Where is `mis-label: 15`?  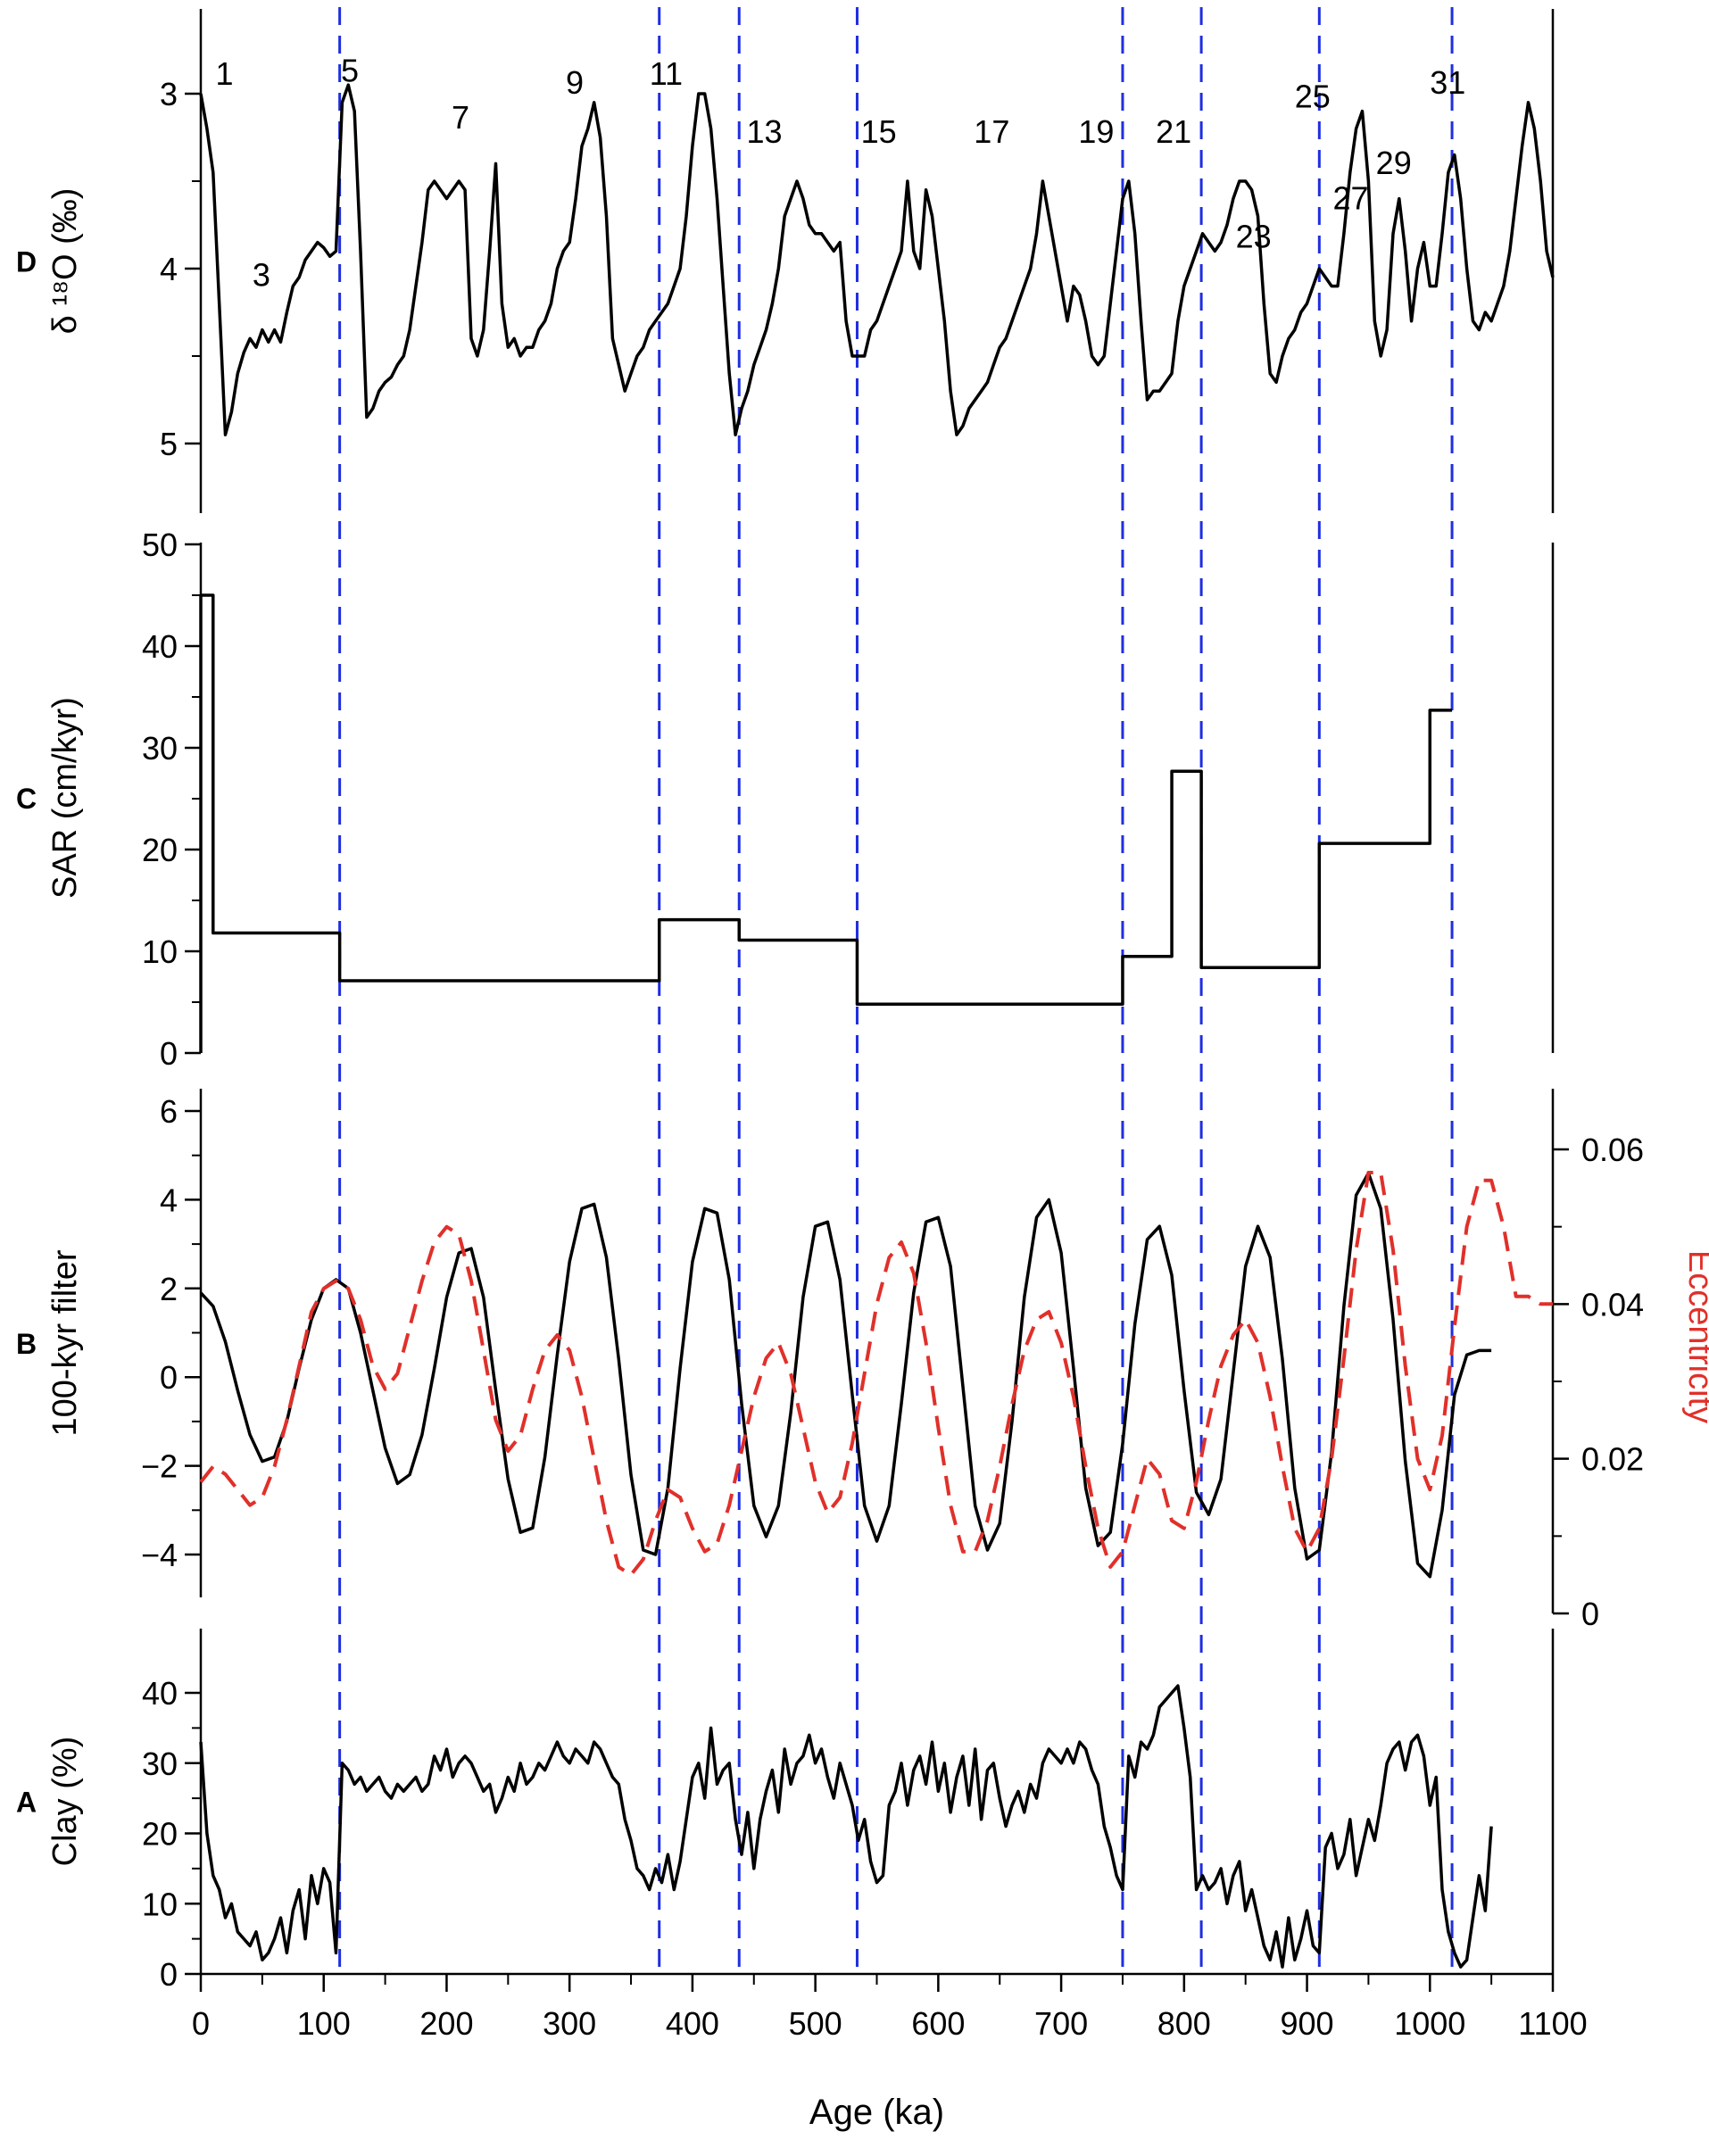 mis-label: 15 is located at coordinates (879, 131).